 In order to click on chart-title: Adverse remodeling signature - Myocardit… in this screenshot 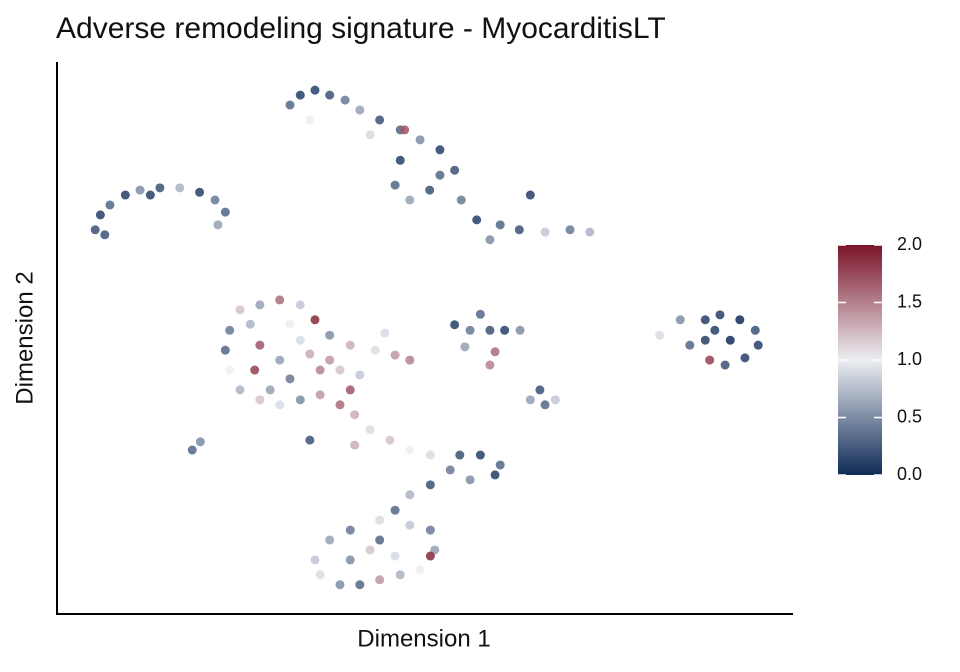, I will do `click(361, 28)`.